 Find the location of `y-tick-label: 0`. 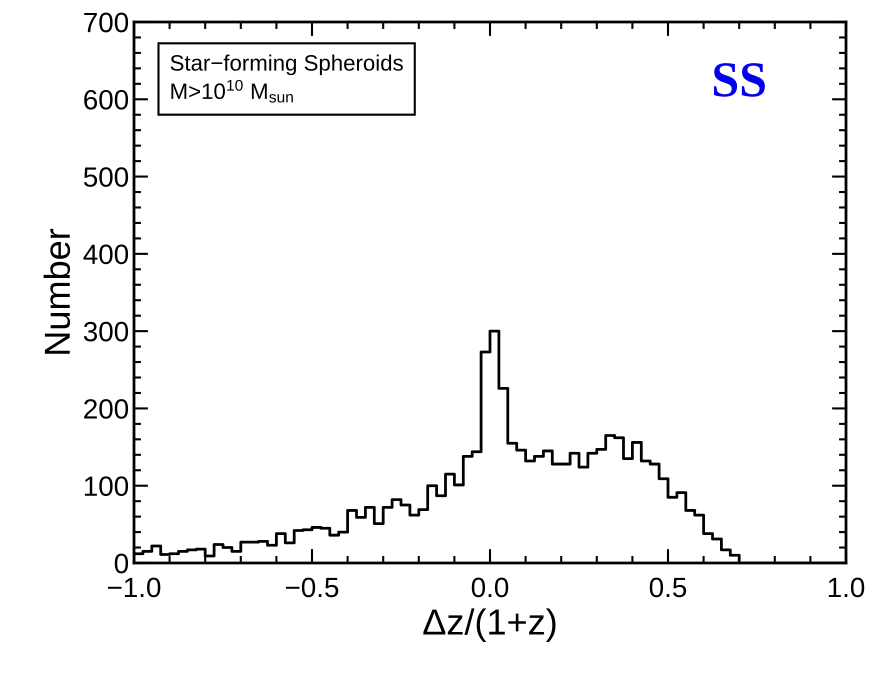

y-tick-label: 0 is located at coordinates (121, 564).